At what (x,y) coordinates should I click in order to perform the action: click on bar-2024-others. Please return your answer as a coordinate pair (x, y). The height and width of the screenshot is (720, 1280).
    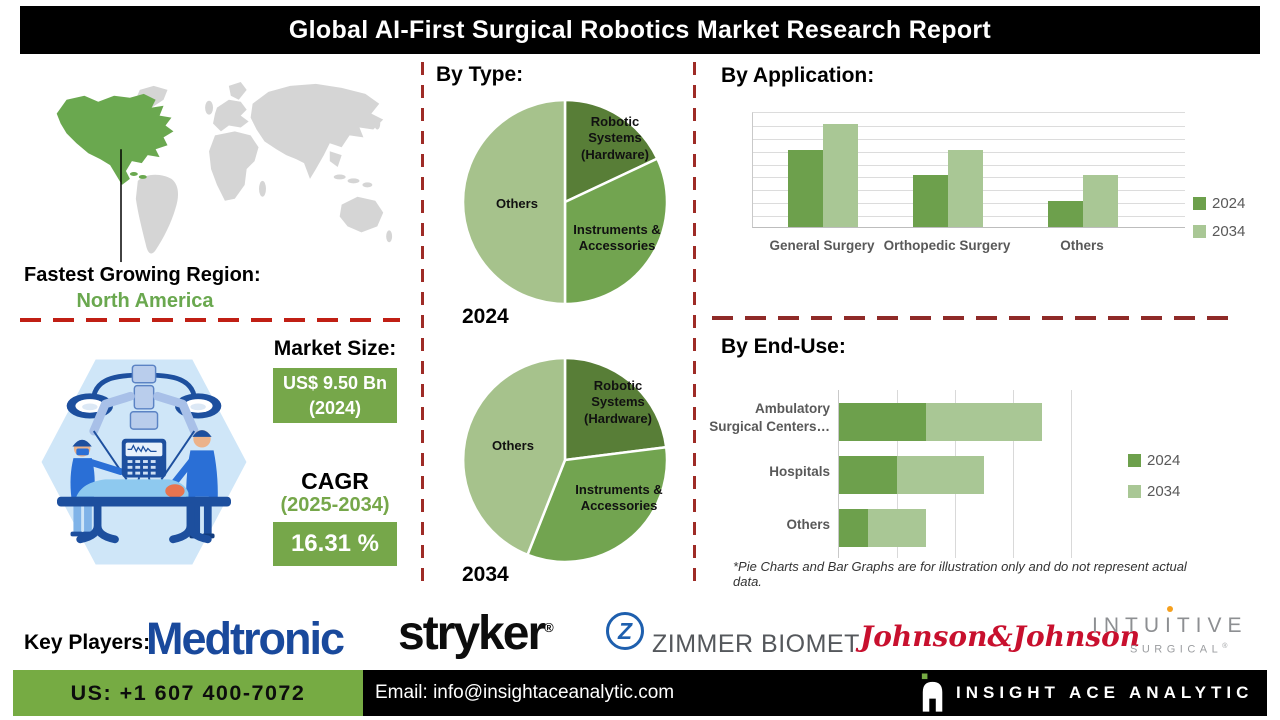
    Looking at the image, I should click on (1065, 214).